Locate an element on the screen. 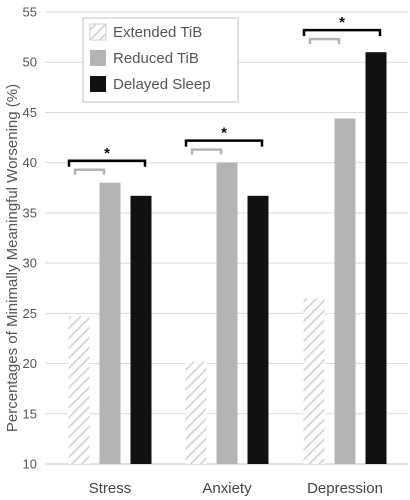  bar-extended-tib-anxiety is located at coordinates (196, 412).